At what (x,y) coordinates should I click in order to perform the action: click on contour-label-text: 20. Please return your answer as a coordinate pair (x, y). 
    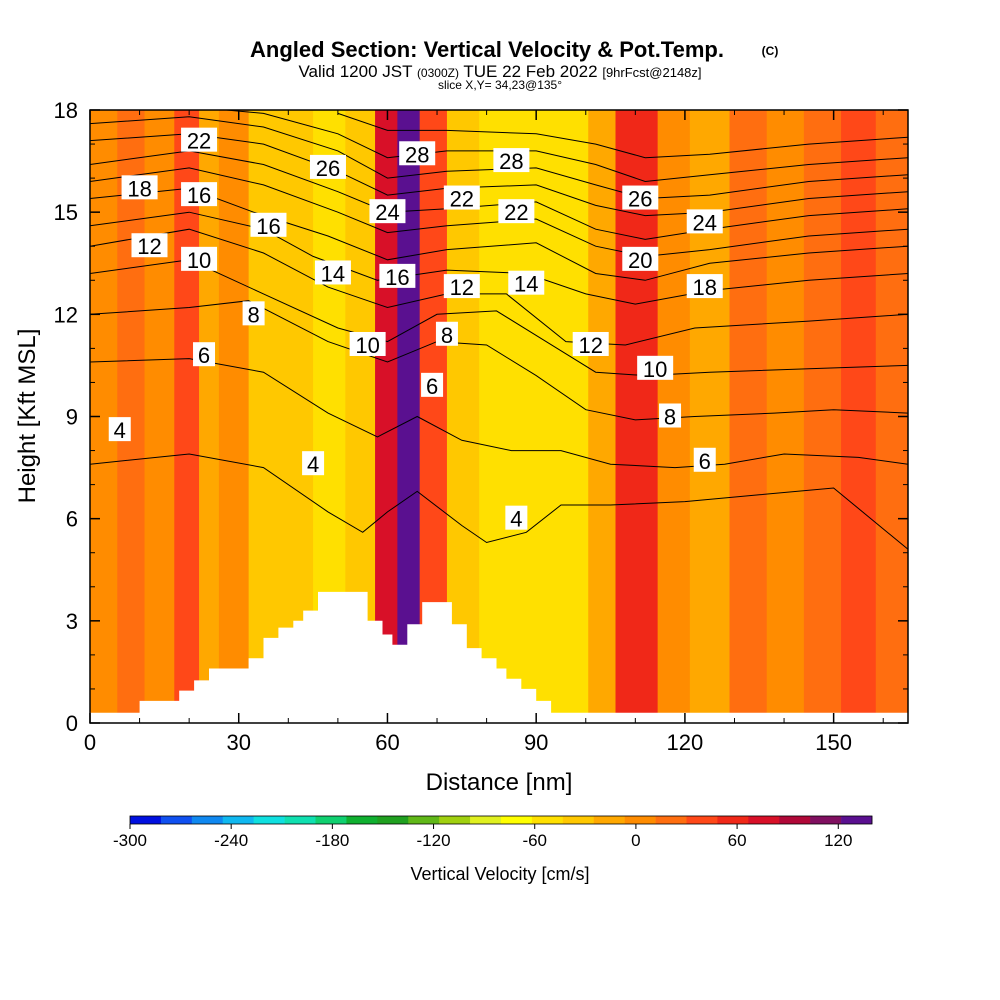
    Looking at the image, I should click on (640, 260).